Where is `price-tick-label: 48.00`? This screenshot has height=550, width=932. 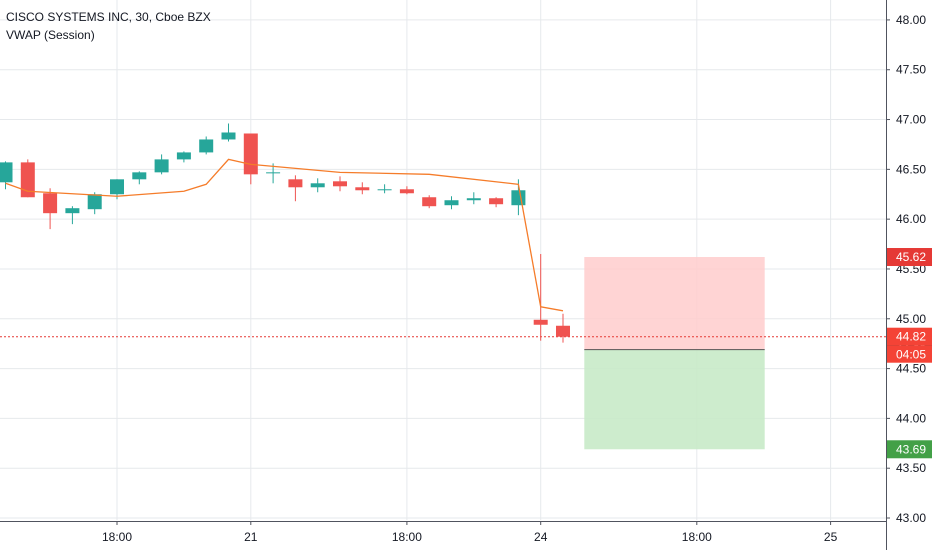
price-tick-label: 48.00 is located at coordinates (911, 20).